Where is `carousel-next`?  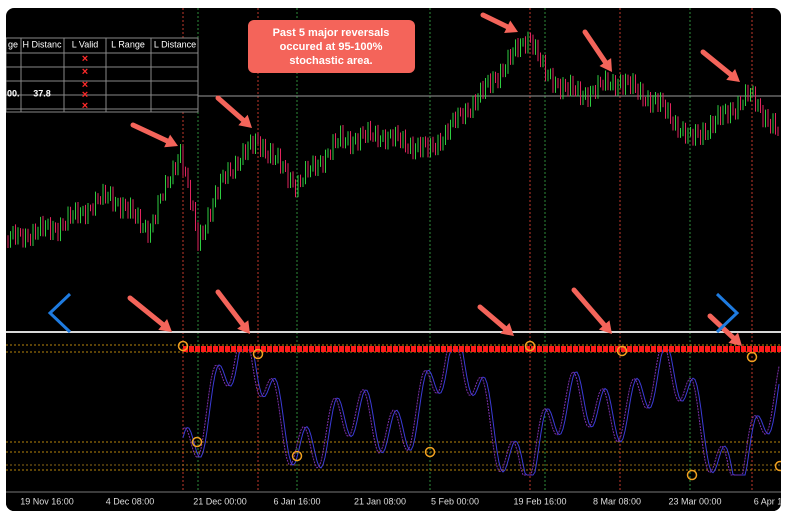 carousel-next is located at coordinates (727, 313).